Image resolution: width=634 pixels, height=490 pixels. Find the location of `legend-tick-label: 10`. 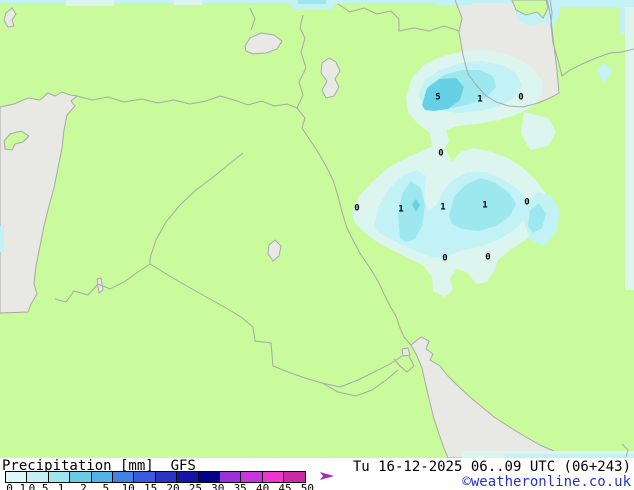

legend-tick-label: 10 is located at coordinates (128, 486).